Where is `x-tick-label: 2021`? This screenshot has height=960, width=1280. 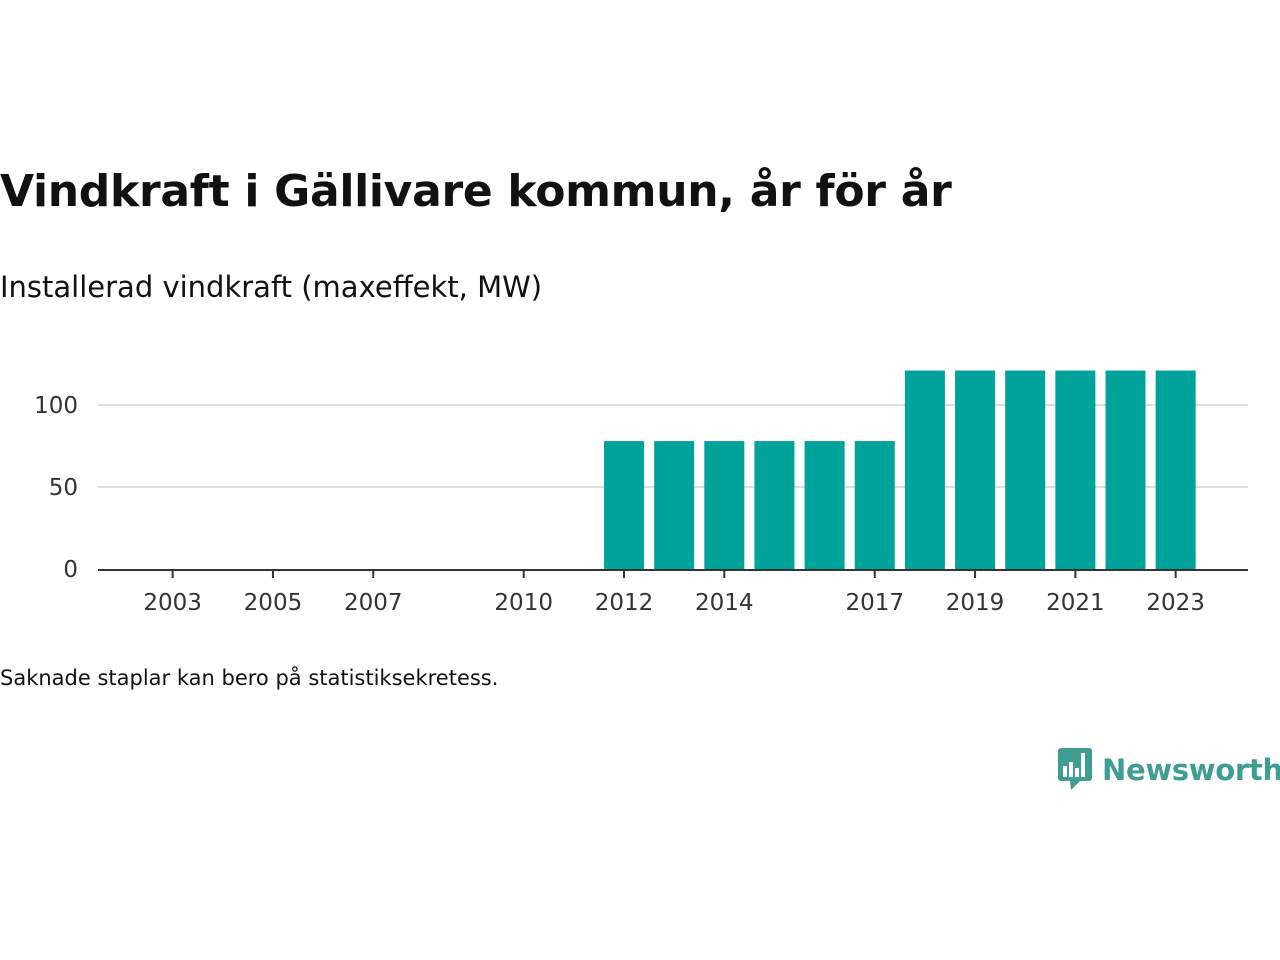
x-tick-label: 2021 is located at coordinates (1075, 603).